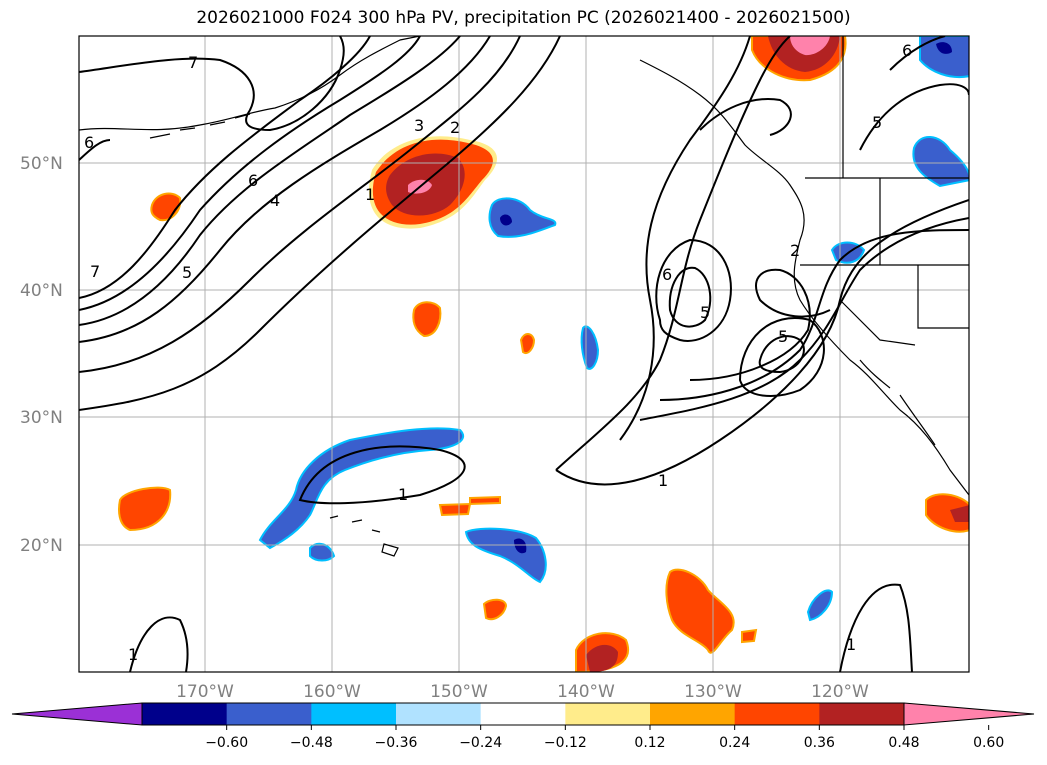  What do you see at coordinates (988, 743) in the screenshot?
I see `colorbar-tick-label: 0.60` at bounding box center [988, 743].